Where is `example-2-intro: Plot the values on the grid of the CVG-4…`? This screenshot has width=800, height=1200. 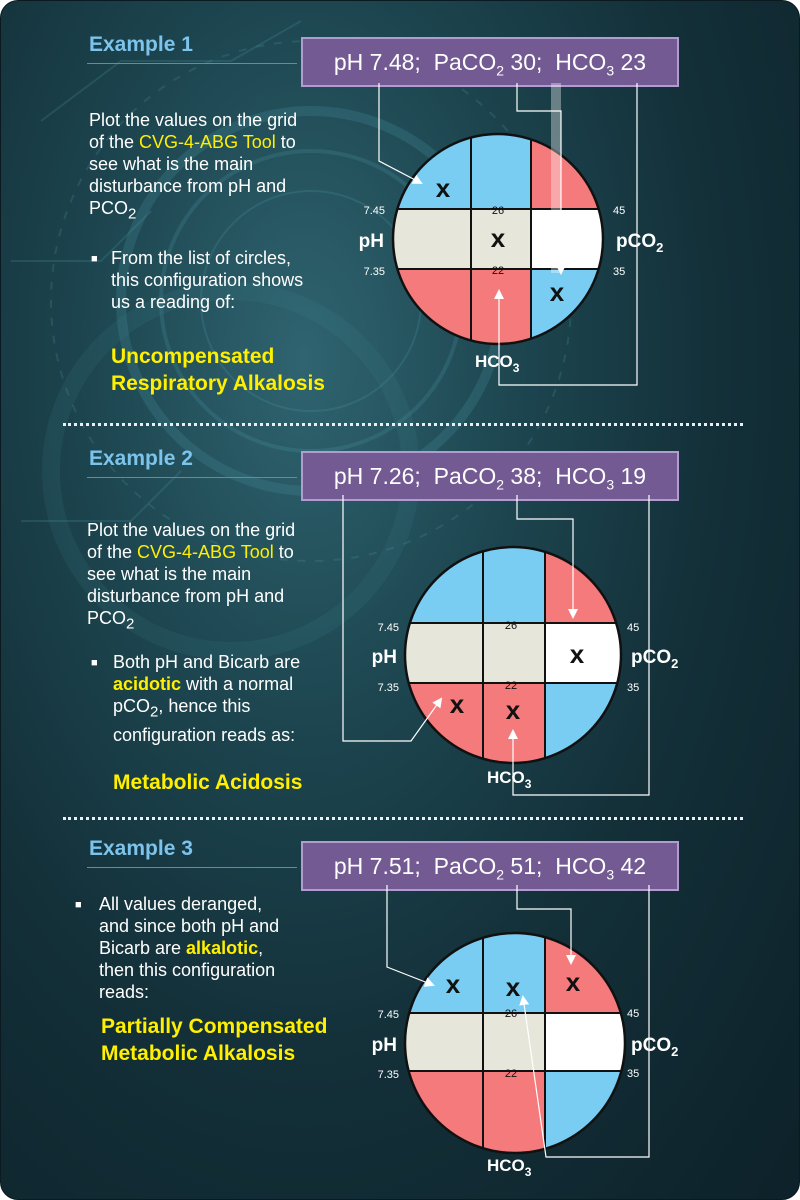
example-2-intro: Plot the values on the grid of the CVG-4… is located at coordinates (191, 576).